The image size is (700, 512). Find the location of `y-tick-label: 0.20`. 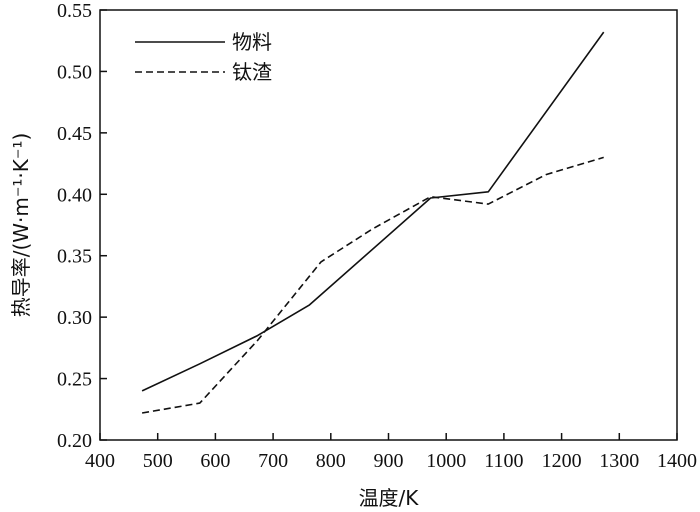

y-tick-label: 0.20 is located at coordinates (74, 441).